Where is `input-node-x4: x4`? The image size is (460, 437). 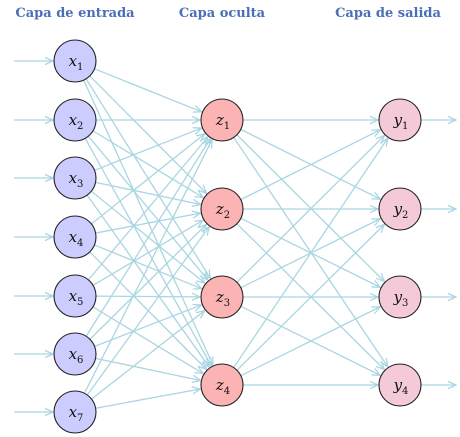 input-node-x4: x4 is located at coordinates (75, 237).